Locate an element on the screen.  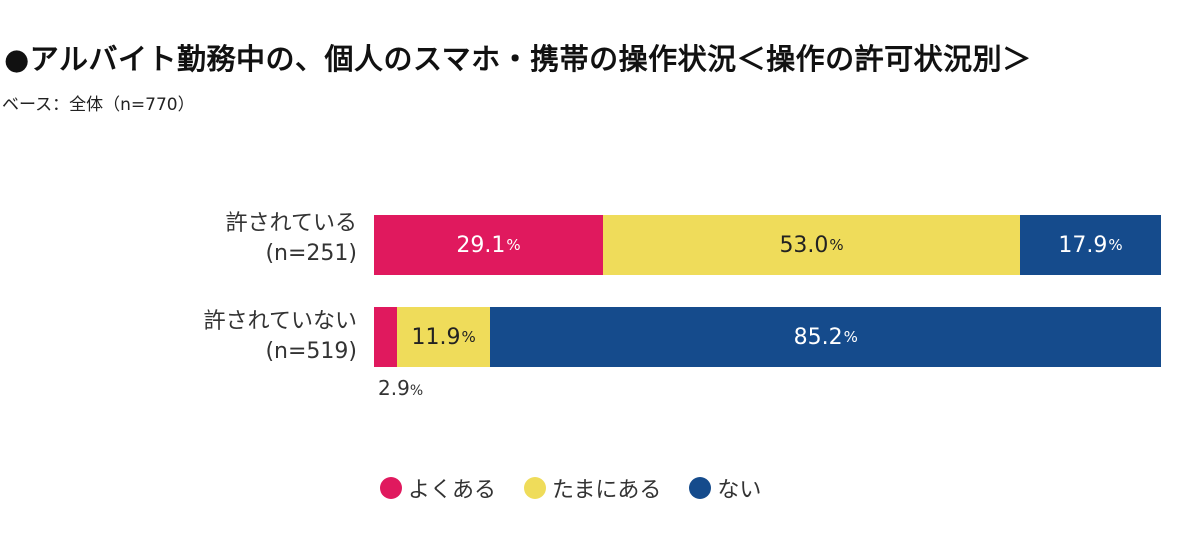
bar-segment-often-permitted is located at coordinates (489, 245).